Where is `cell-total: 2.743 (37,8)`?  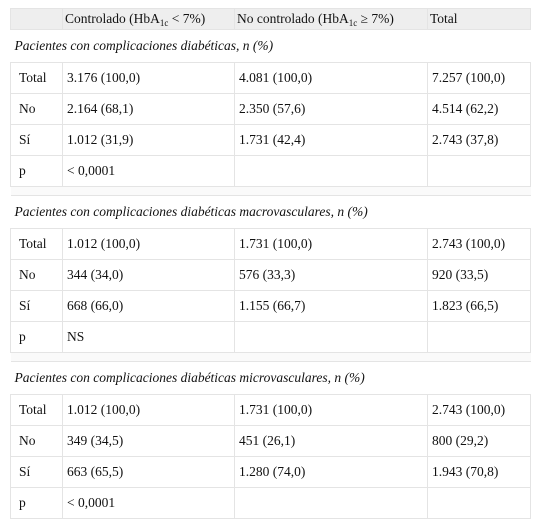 cell-total: 2.743 (37,8) is located at coordinates (479, 140).